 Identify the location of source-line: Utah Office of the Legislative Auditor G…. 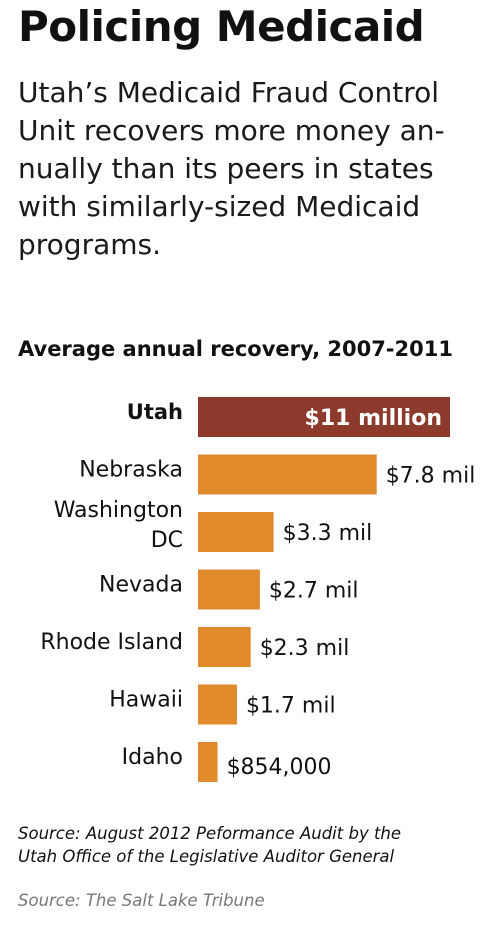
(206, 856).